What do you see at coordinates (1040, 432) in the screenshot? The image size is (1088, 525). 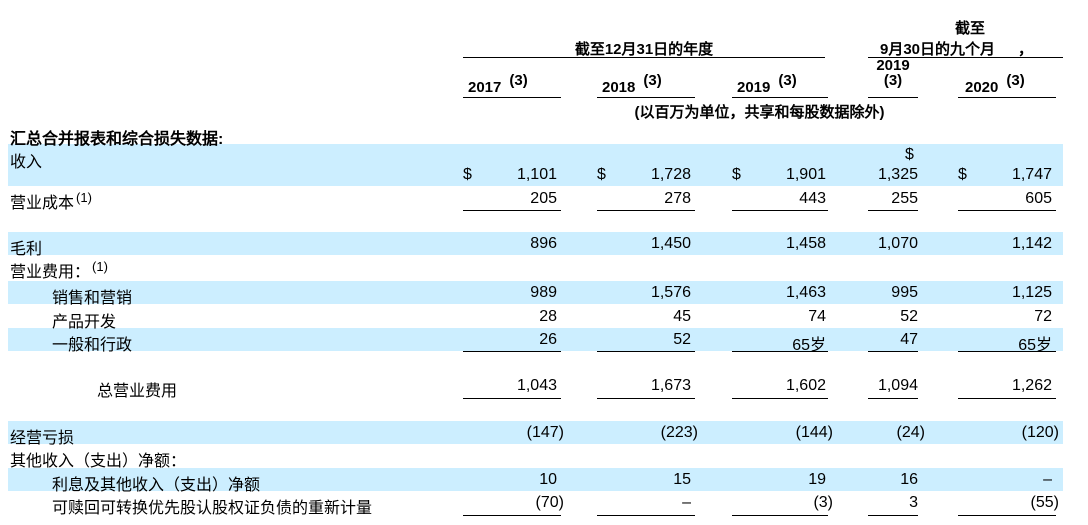 I see `op-loss-2020: (120)` at bounding box center [1040, 432].